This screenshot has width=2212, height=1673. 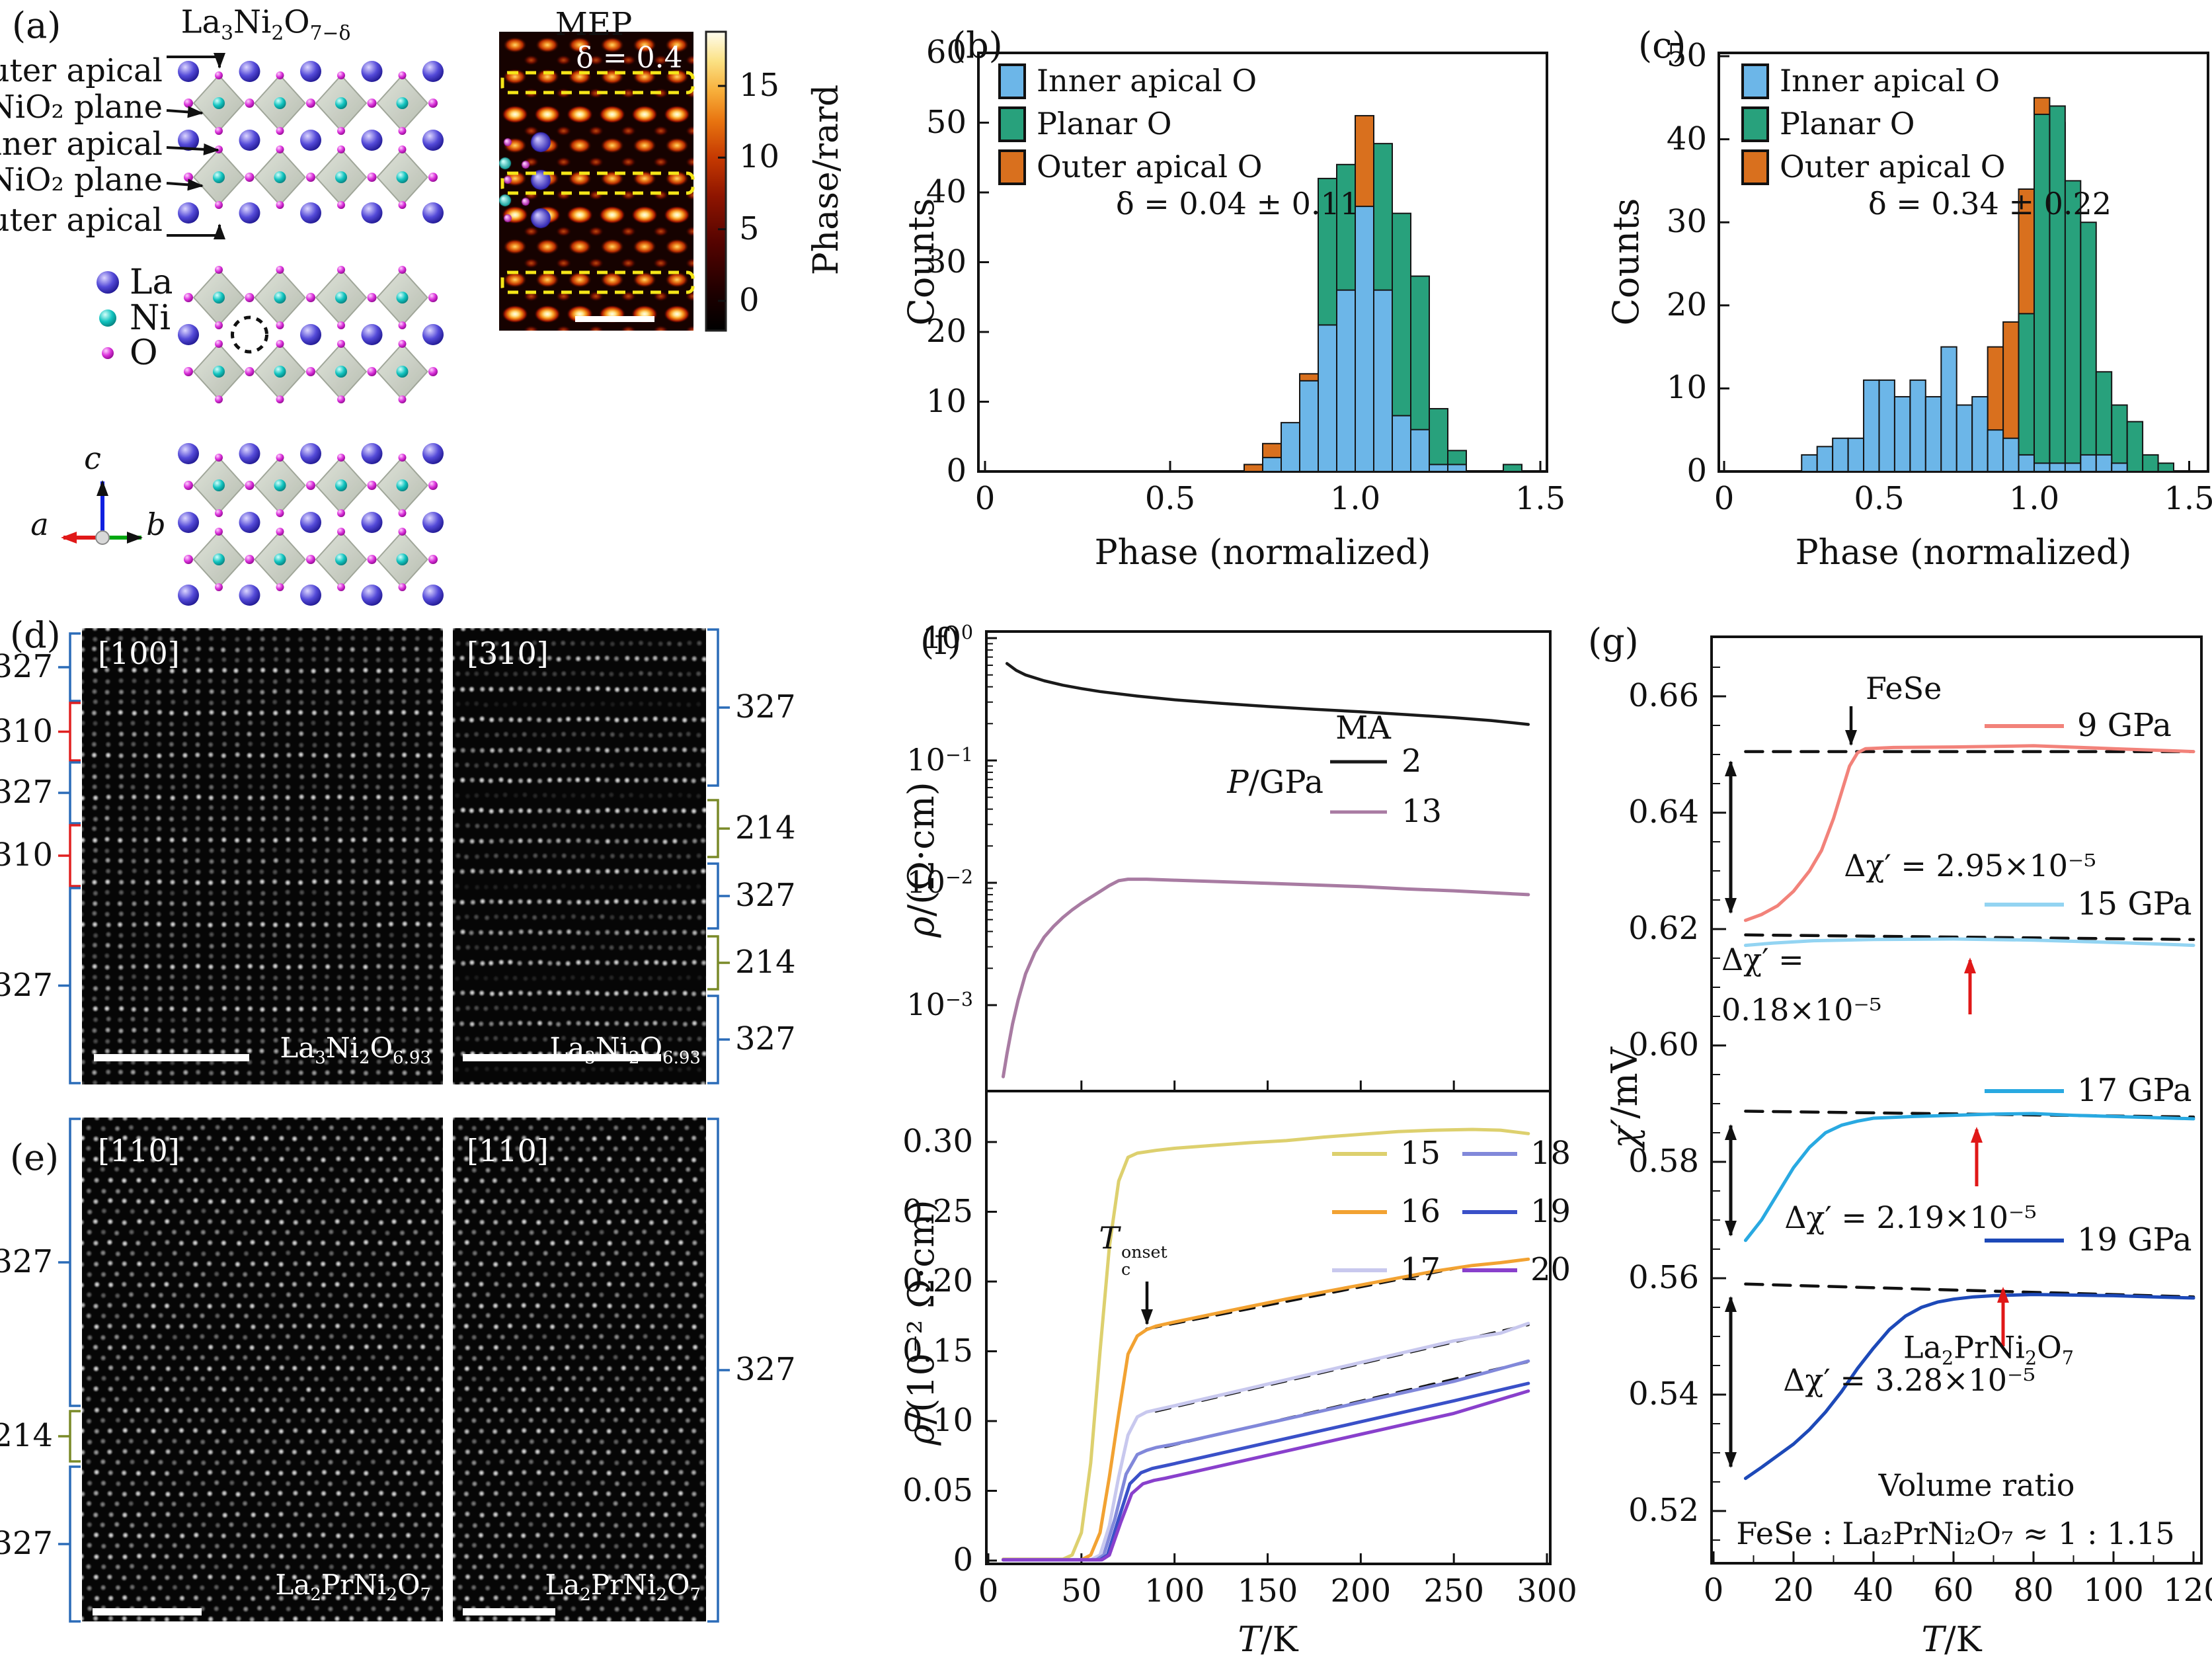 I want to click on x-tick-label: 300, so click(x=1547, y=1591).